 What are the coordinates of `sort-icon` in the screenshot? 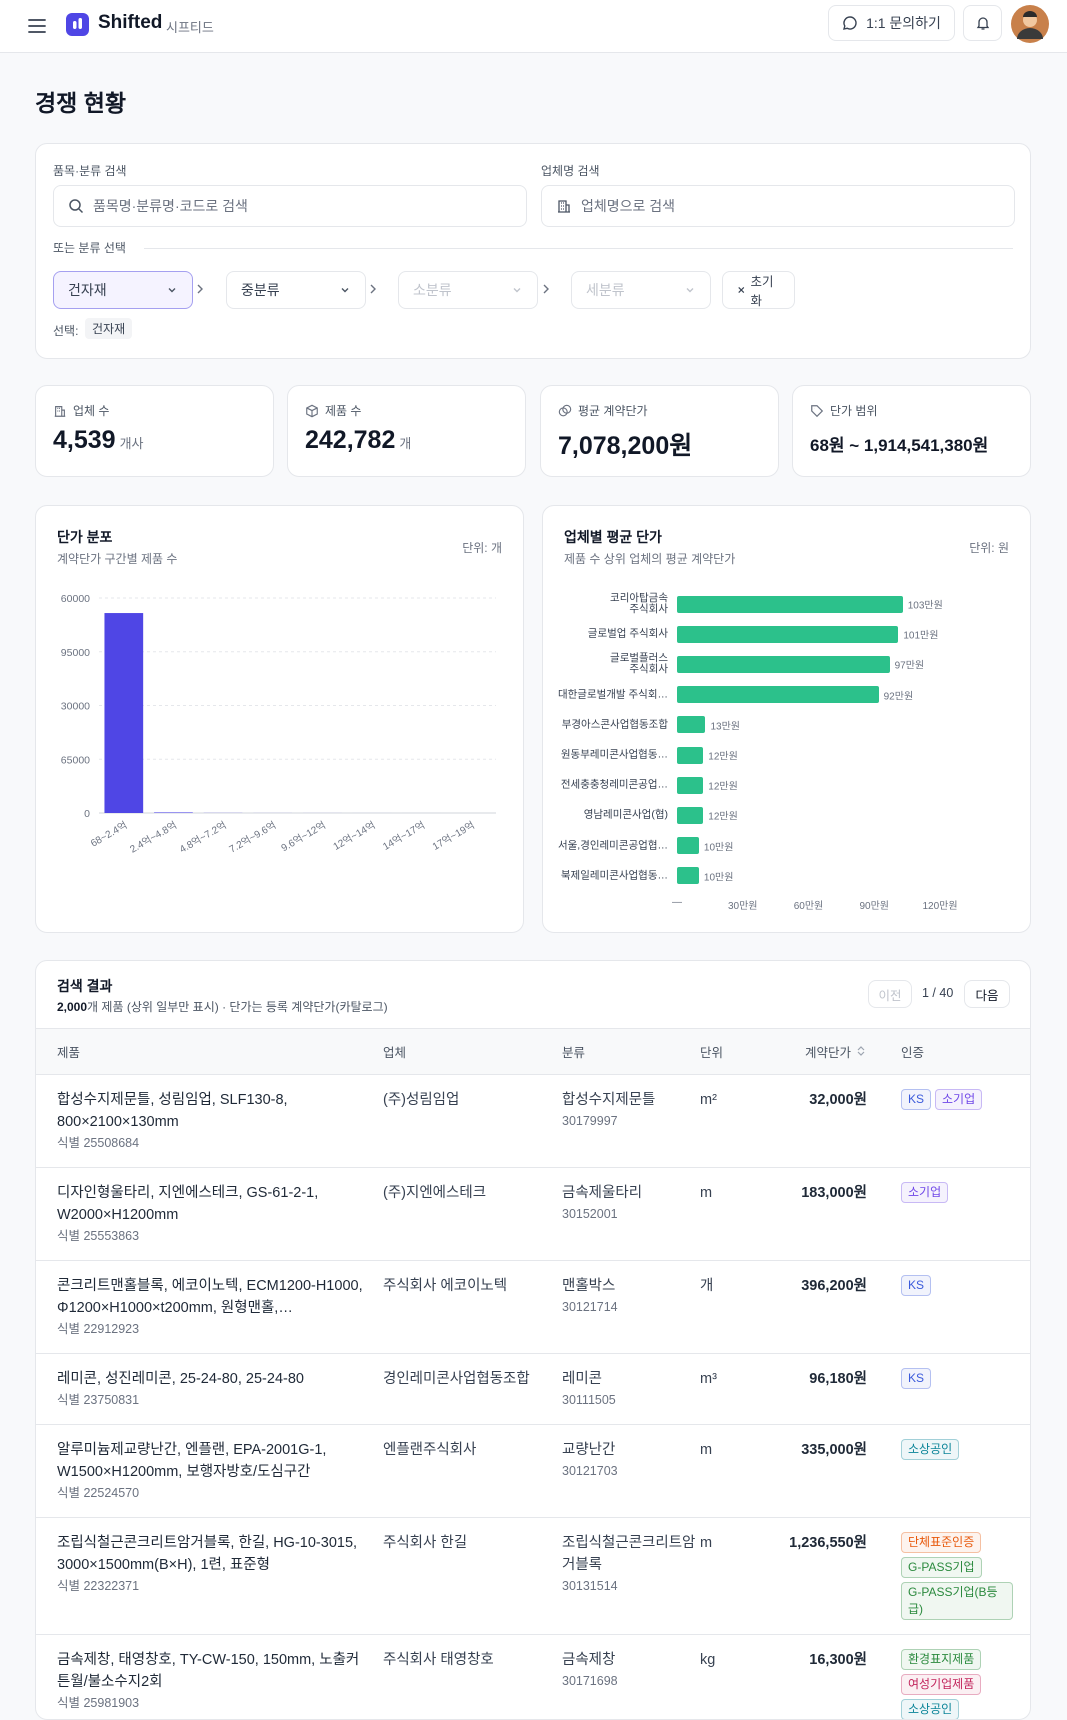 It's located at (861, 1051).